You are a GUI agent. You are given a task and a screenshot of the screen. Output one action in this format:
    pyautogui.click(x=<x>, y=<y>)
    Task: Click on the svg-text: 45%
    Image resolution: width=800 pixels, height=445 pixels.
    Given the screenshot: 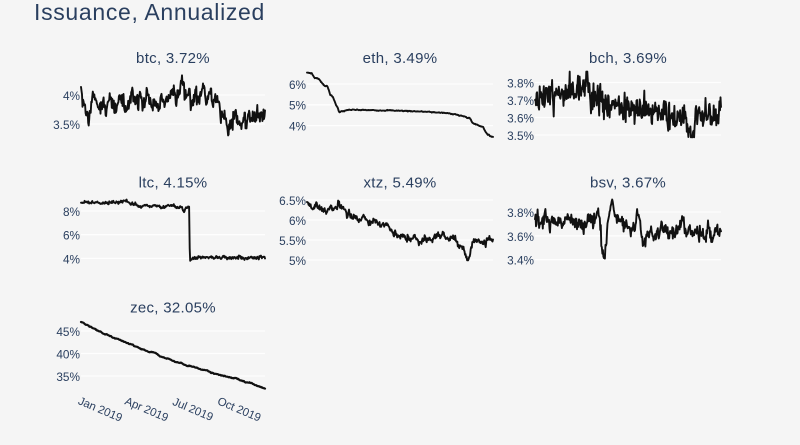 What is the action you would take?
    pyautogui.click(x=68, y=332)
    